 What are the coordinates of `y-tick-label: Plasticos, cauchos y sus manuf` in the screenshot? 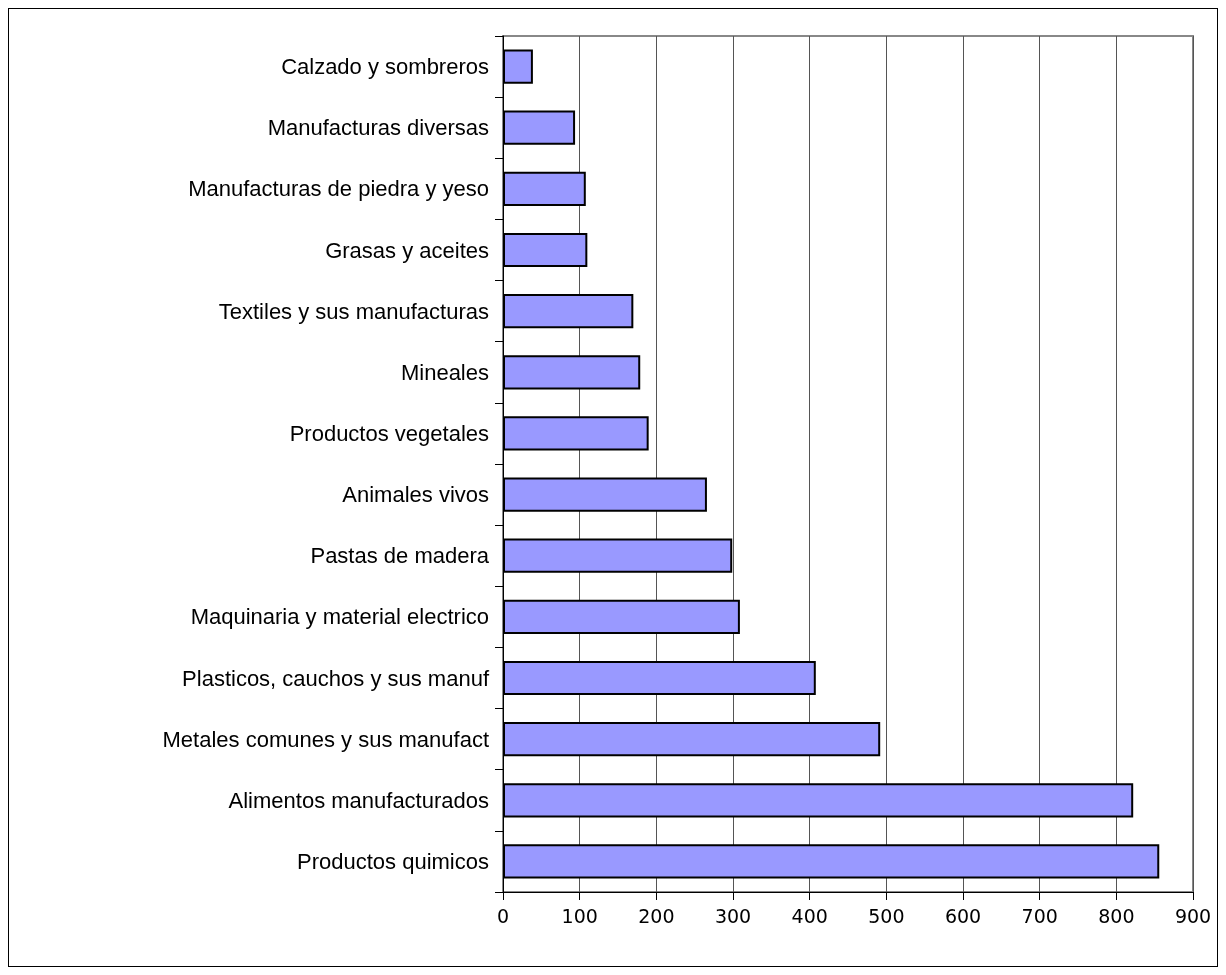 It's located at (336, 678).